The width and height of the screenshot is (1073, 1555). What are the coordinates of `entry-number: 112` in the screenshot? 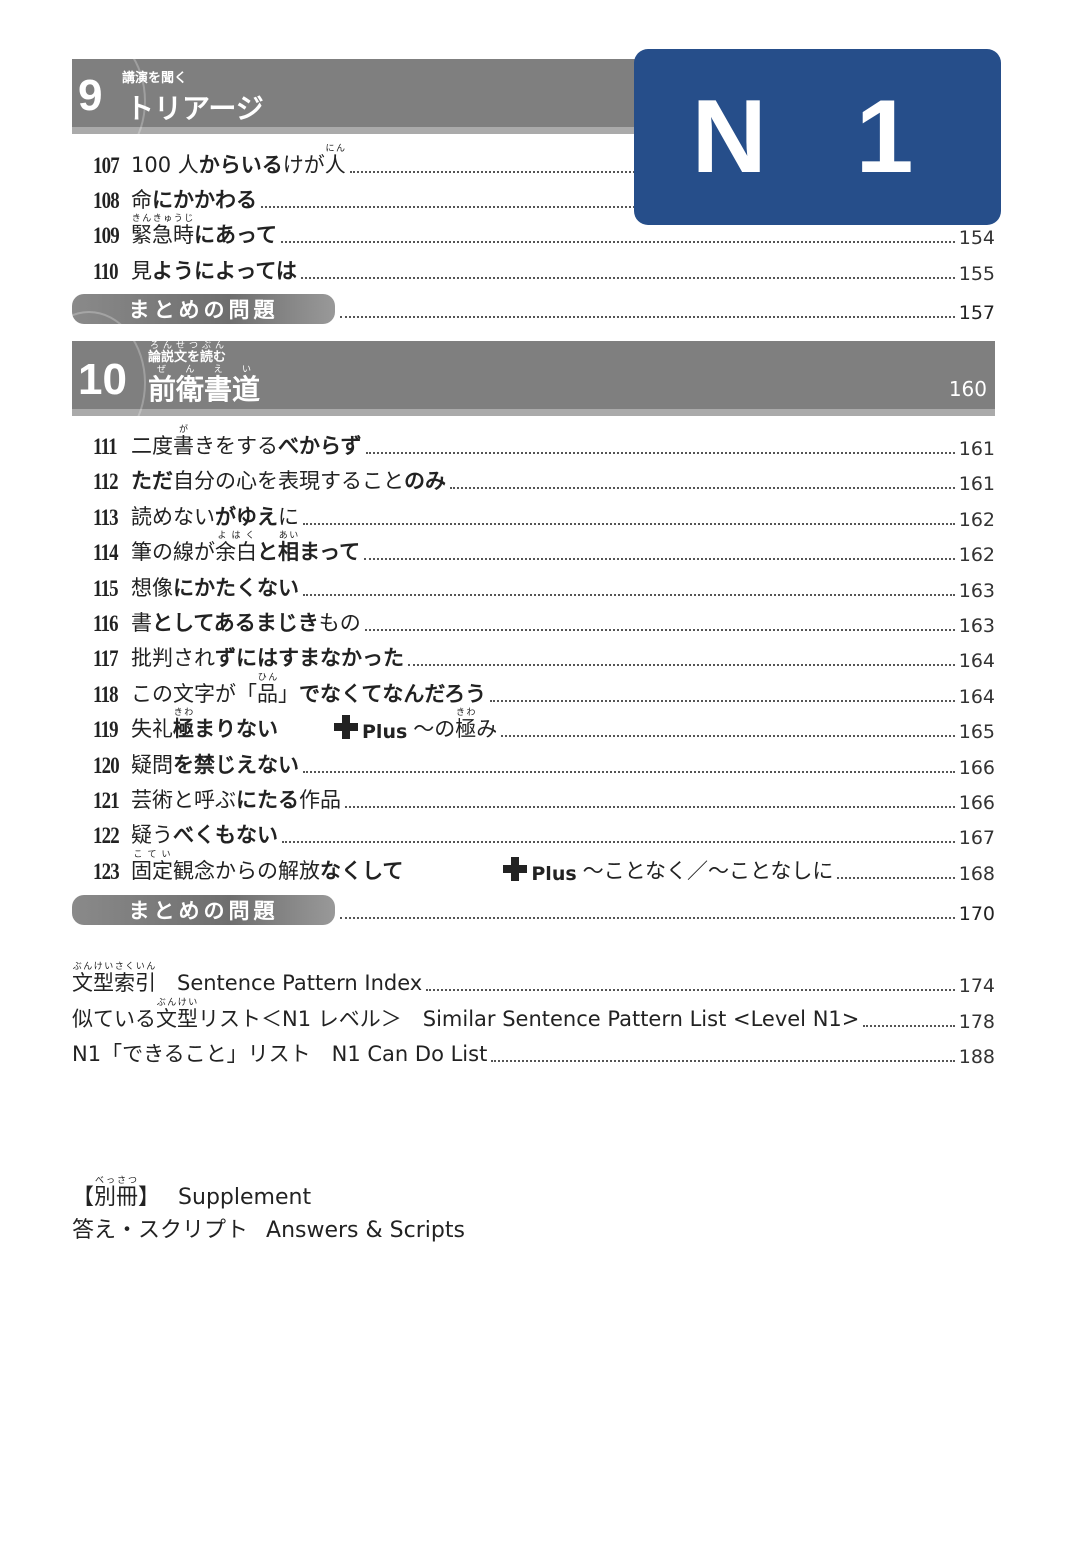 It's located at (106, 482).